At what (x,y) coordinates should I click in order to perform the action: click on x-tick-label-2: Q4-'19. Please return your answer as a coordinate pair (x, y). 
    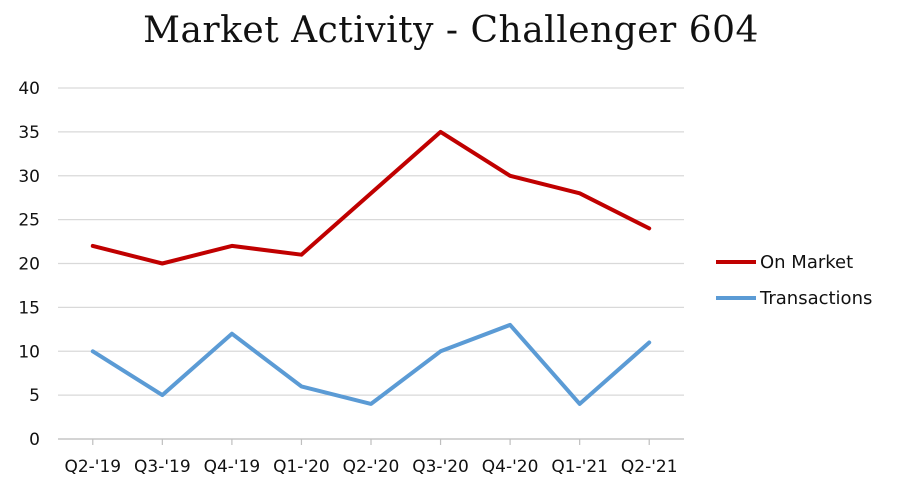
    Looking at the image, I should click on (232, 467).